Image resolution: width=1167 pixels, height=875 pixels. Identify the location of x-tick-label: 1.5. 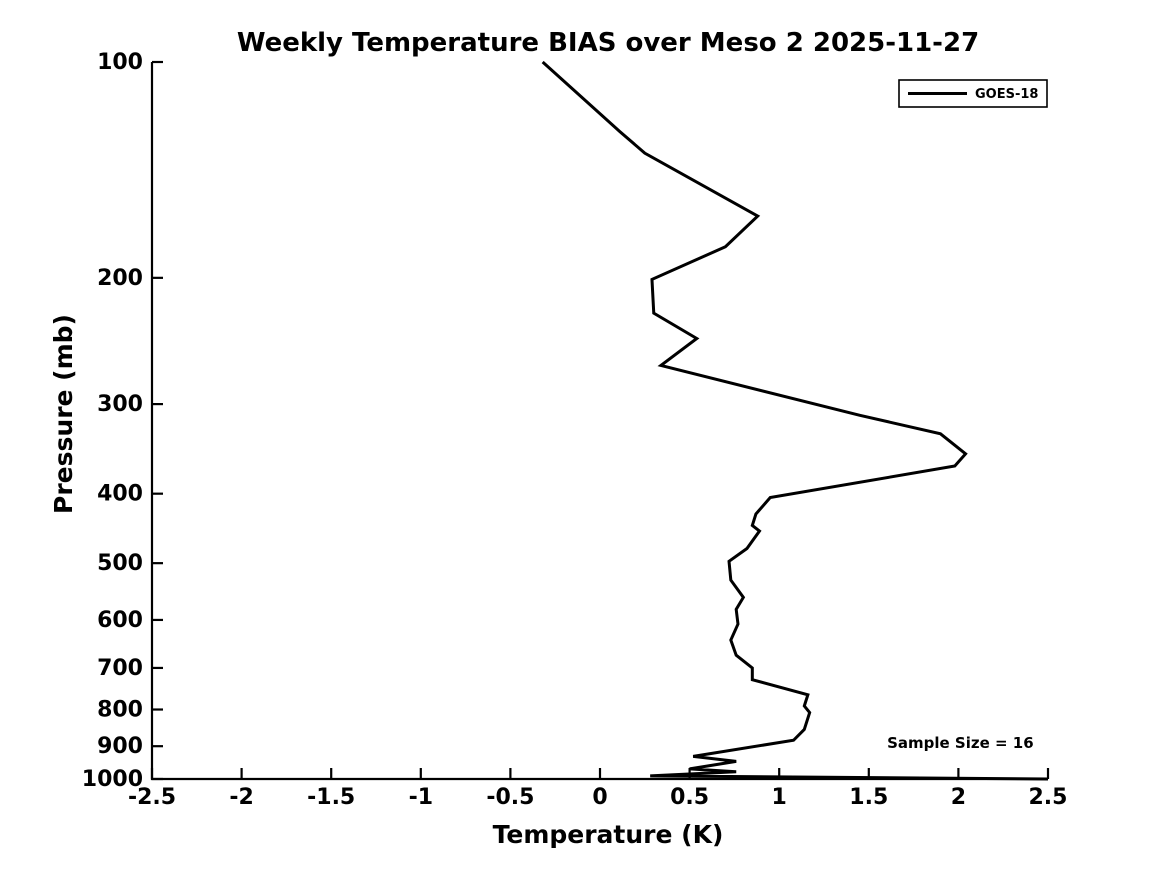
(868, 797).